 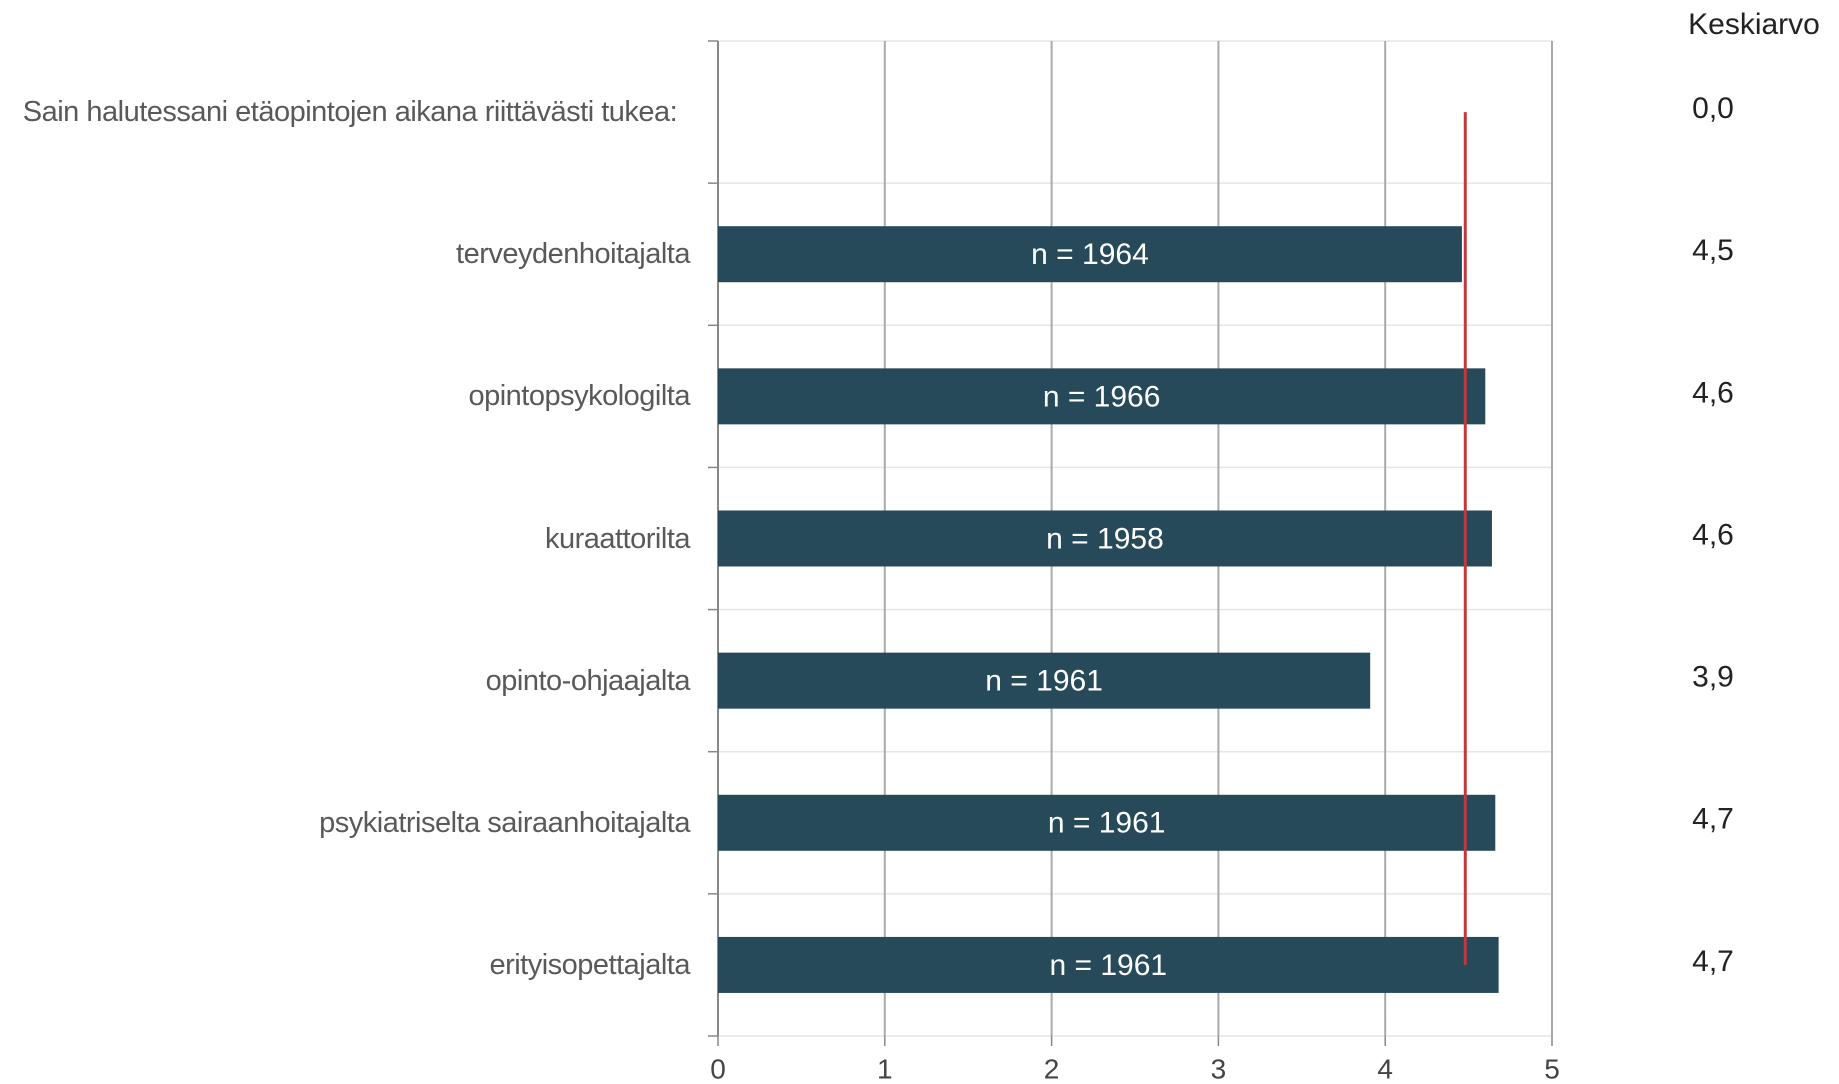 I want to click on category-label: psykiatriselta sairaanhoitajalta, so click(x=504, y=822).